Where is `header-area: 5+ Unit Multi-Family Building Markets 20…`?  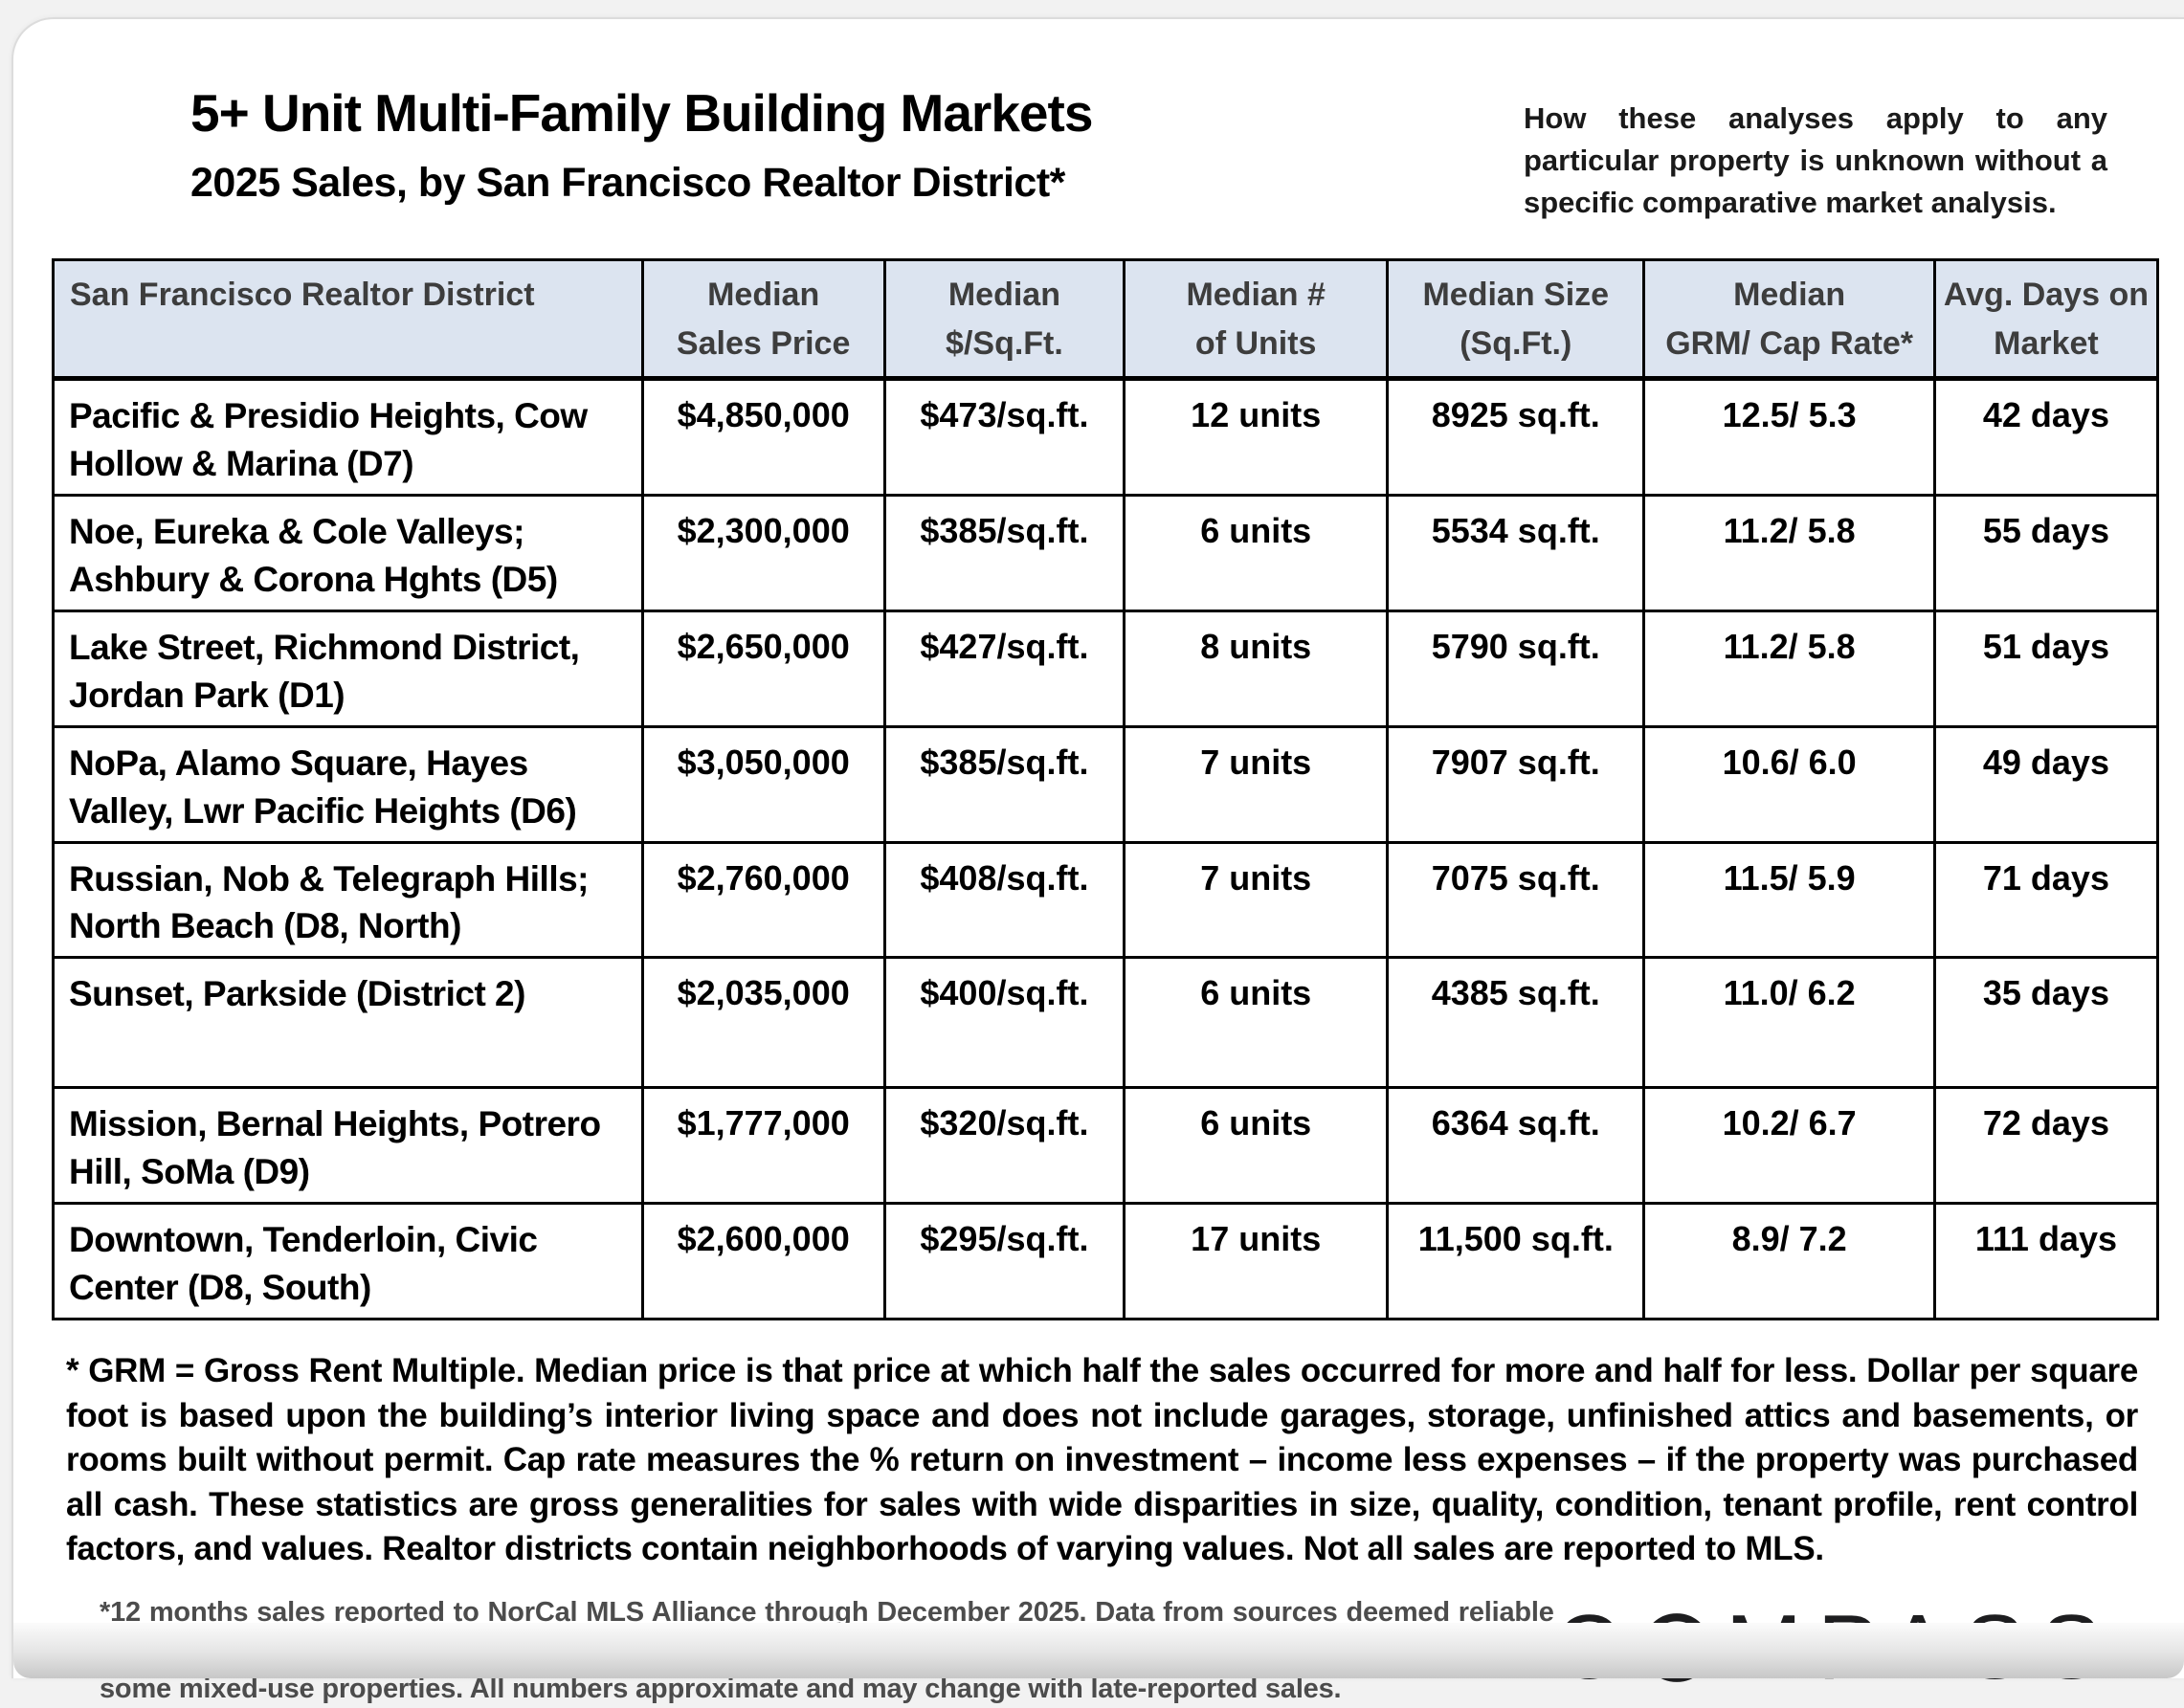 header-area: 5+ Unit Multi-Family Building Markets 20… is located at coordinates (1098, 122).